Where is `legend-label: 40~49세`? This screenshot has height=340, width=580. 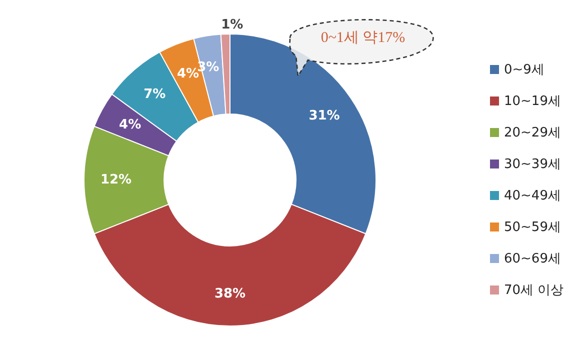
legend-label: 40~49세 is located at coordinates (532, 196).